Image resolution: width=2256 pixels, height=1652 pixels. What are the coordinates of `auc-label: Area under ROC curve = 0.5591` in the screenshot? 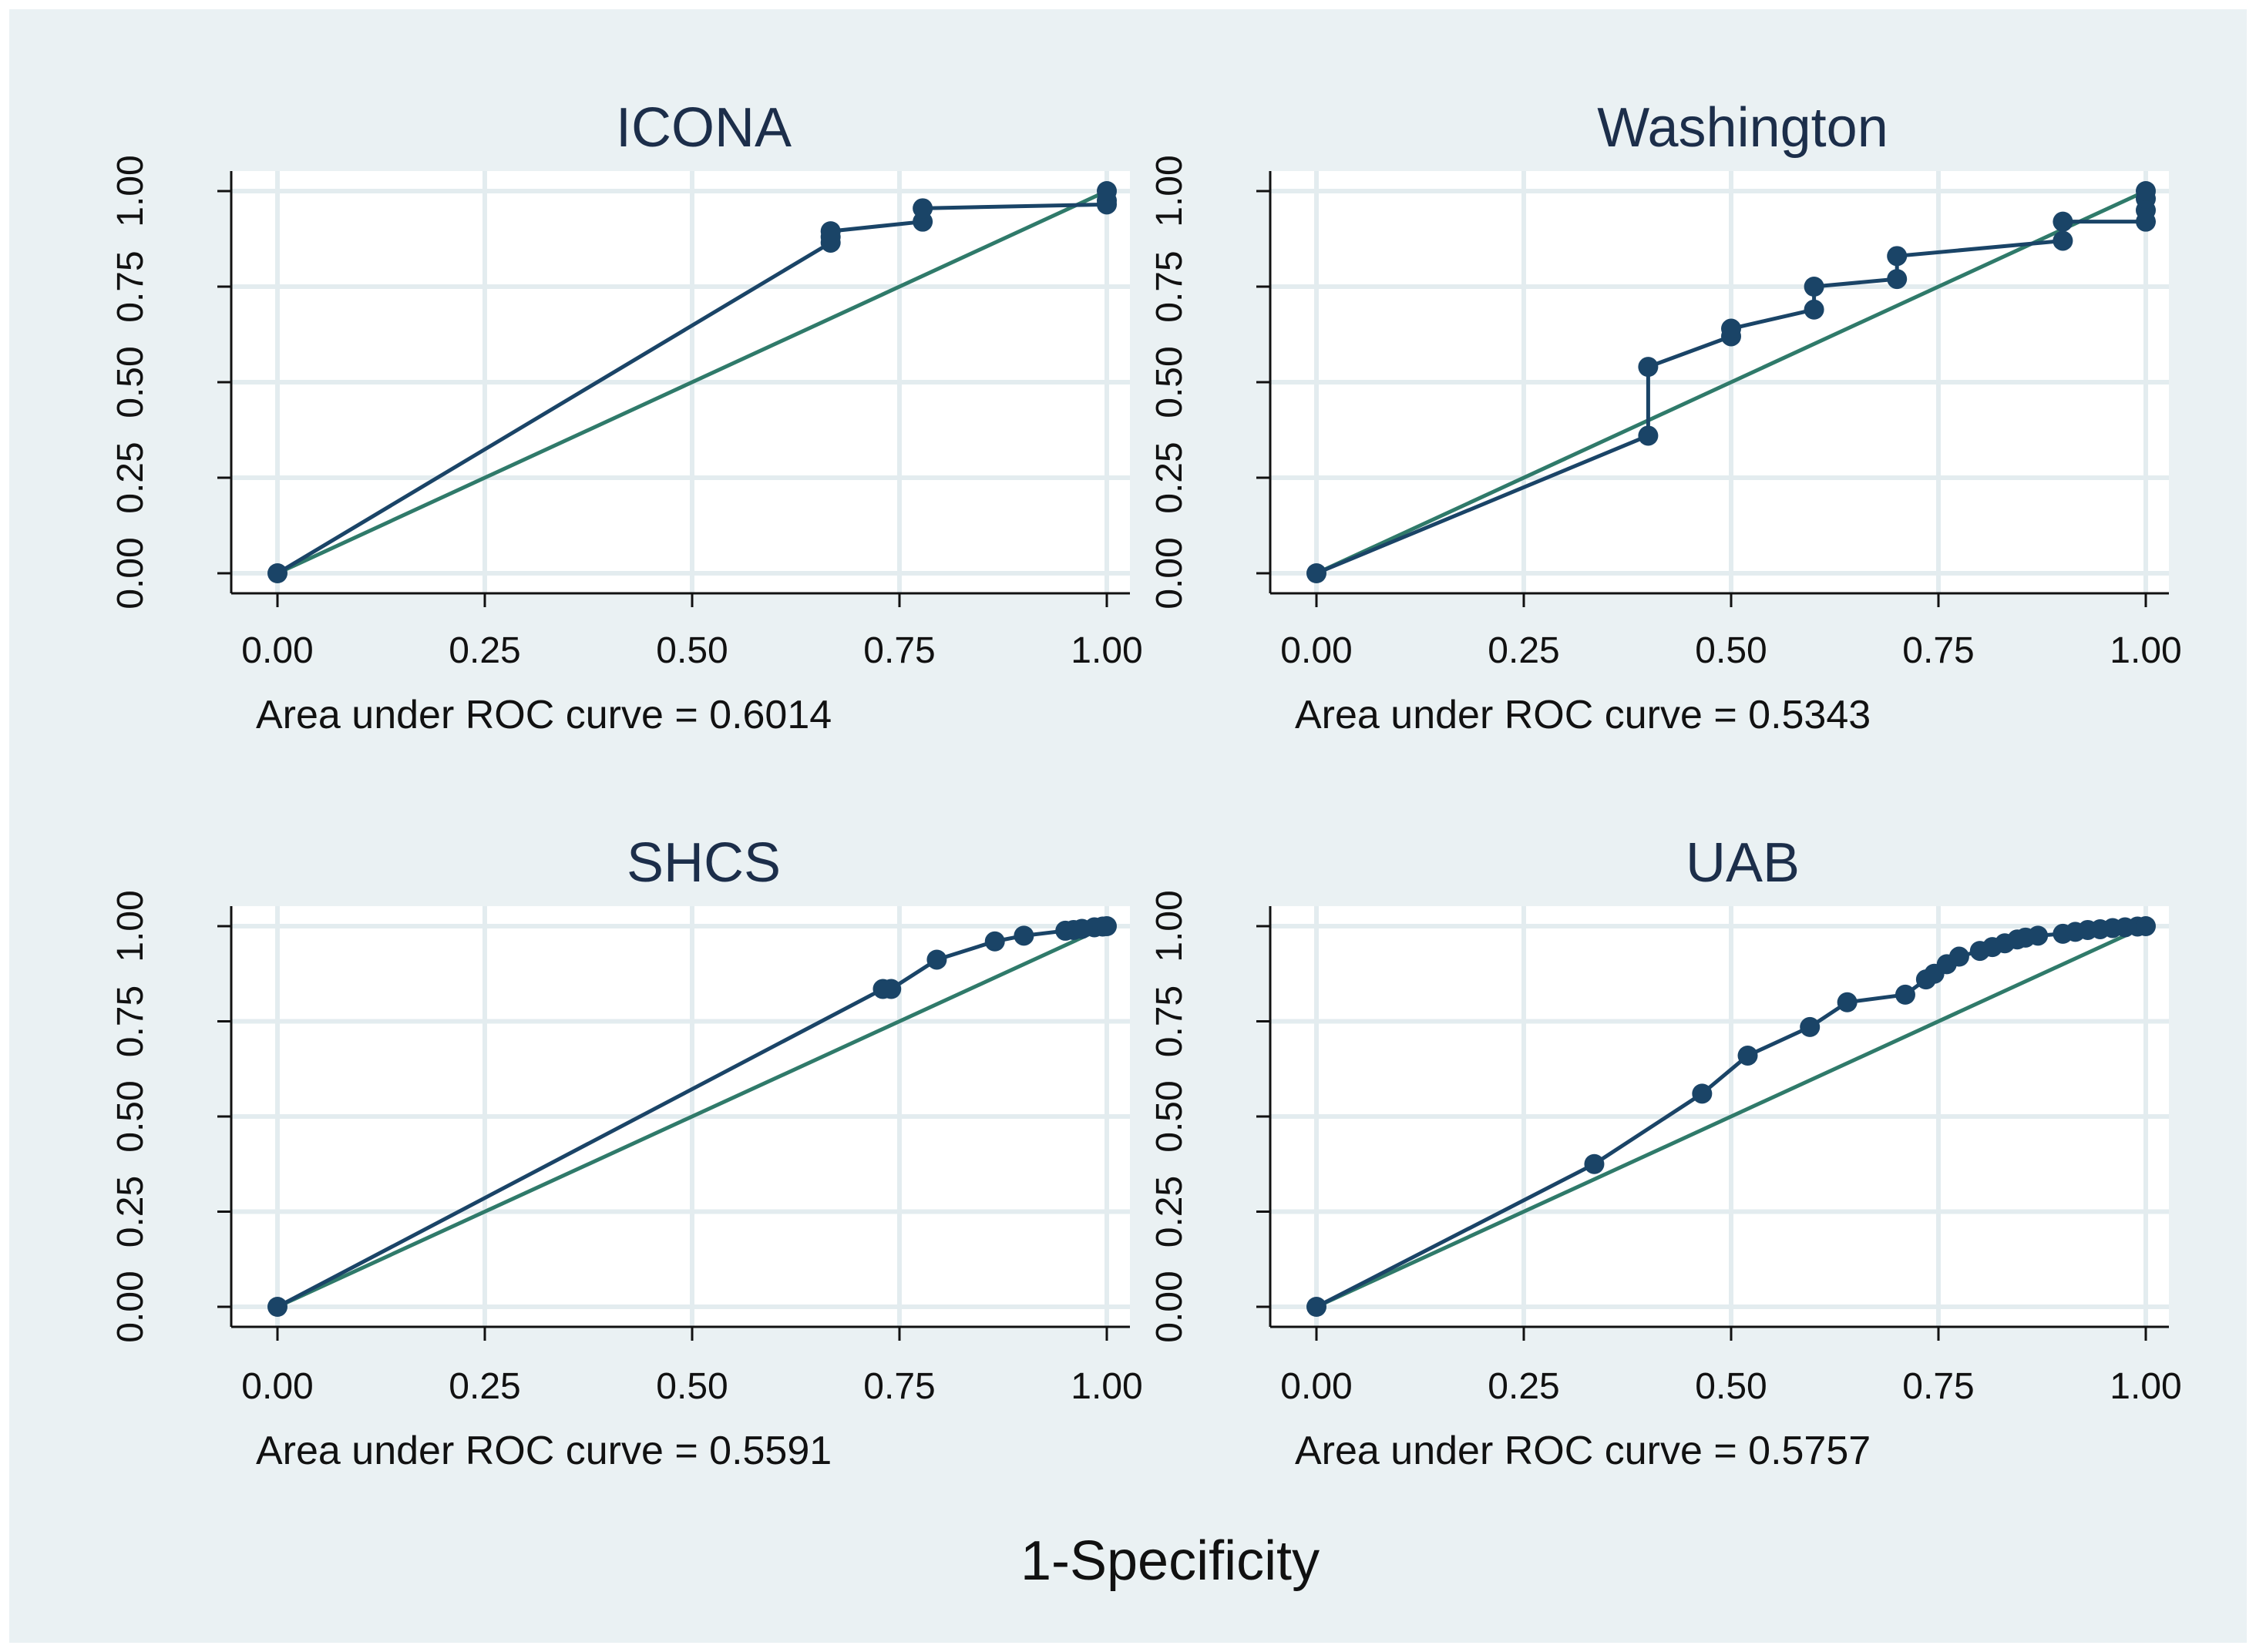 It's located at (544, 1451).